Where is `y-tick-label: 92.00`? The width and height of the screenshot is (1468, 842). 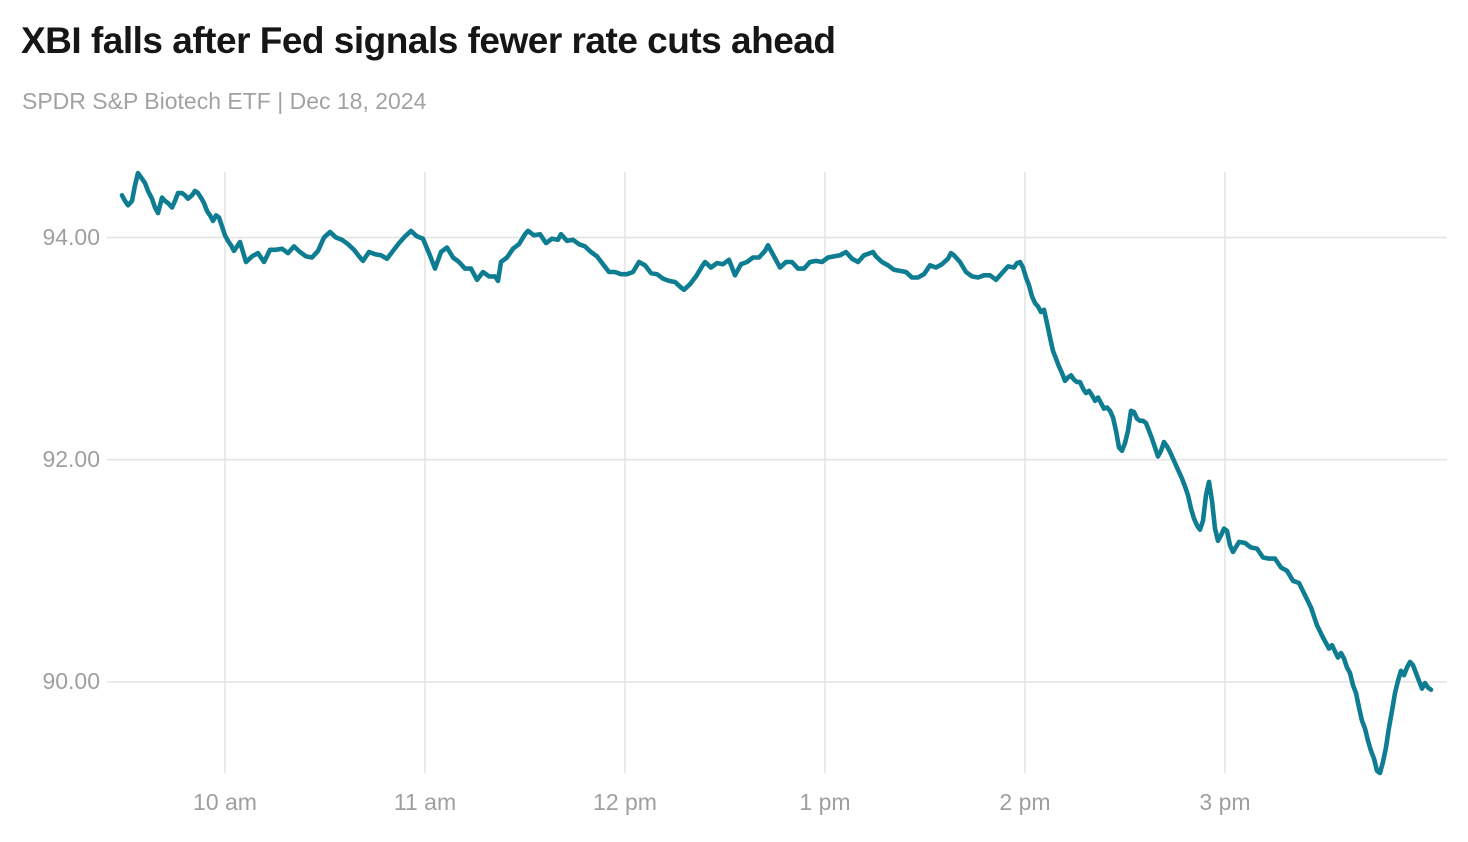
y-tick-label: 92.00 is located at coordinates (71, 458).